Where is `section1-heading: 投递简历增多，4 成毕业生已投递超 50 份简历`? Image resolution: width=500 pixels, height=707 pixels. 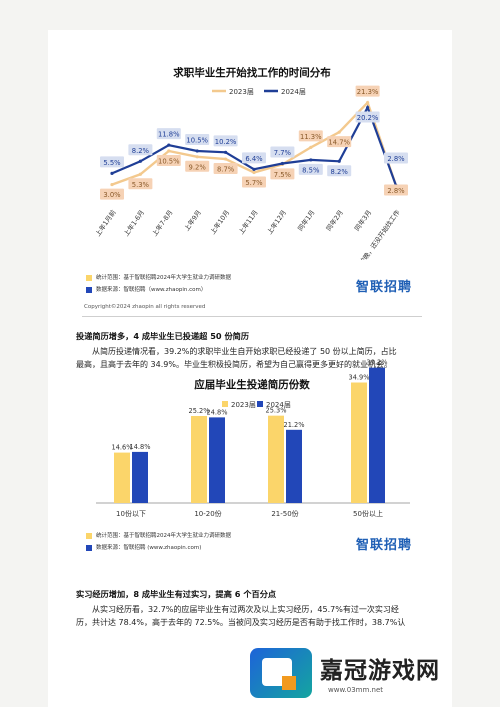
section1-heading: 投递简历增多，4 成毕业生已投递超 50 份简历 is located at coordinates (163, 336).